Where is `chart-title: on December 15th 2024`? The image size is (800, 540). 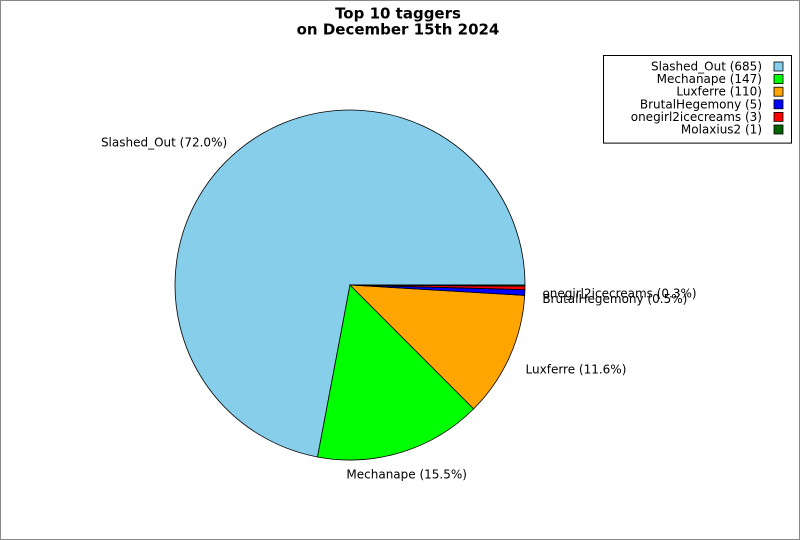
chart-title: on December 15th 2024 is located at coordinates (398, 30).